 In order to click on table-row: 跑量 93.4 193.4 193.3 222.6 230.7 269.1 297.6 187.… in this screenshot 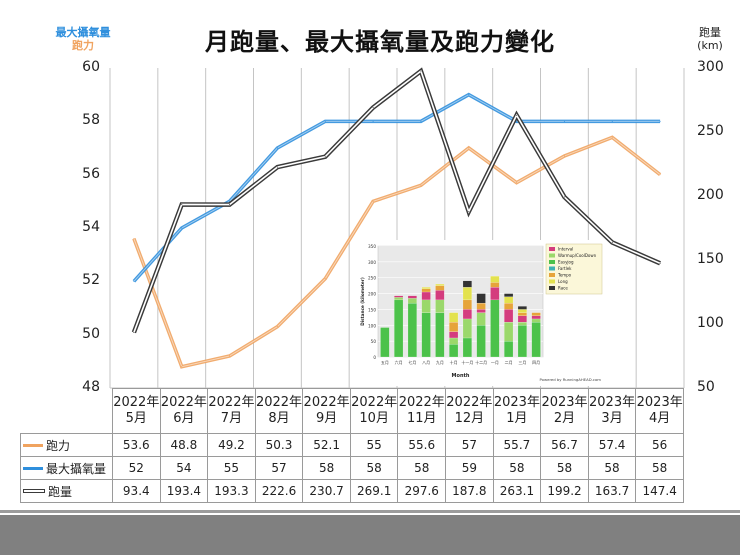, I will do `click(352, 491)`.